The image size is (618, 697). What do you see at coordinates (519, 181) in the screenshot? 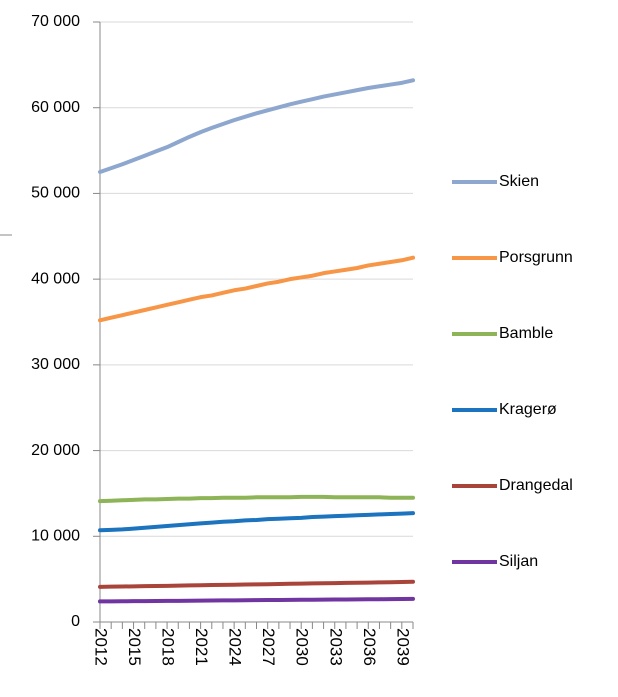
I see `legend-label: Skien` at bounding box center [519, 181].